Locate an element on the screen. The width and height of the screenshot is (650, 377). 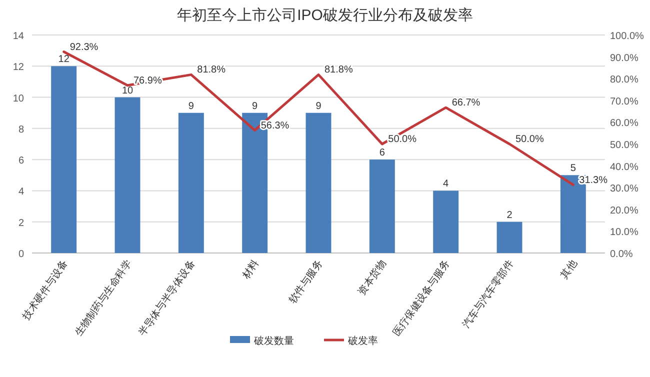
legend-label: 破发率 is located at coordinates (362, 341).